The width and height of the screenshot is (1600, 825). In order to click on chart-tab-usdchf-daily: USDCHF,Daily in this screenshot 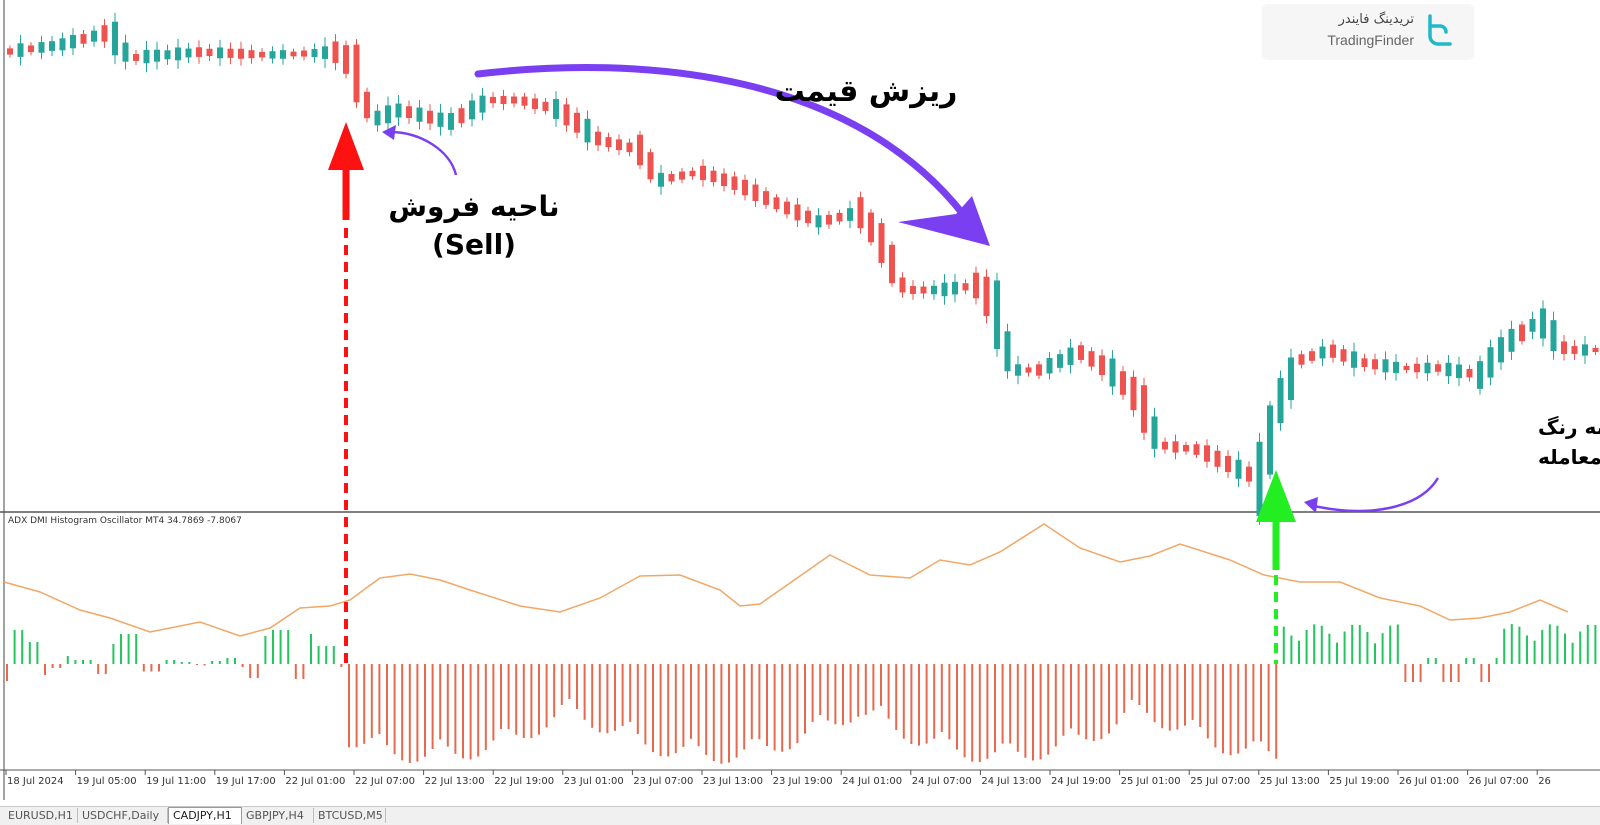, I will do `click(123, 815)`.